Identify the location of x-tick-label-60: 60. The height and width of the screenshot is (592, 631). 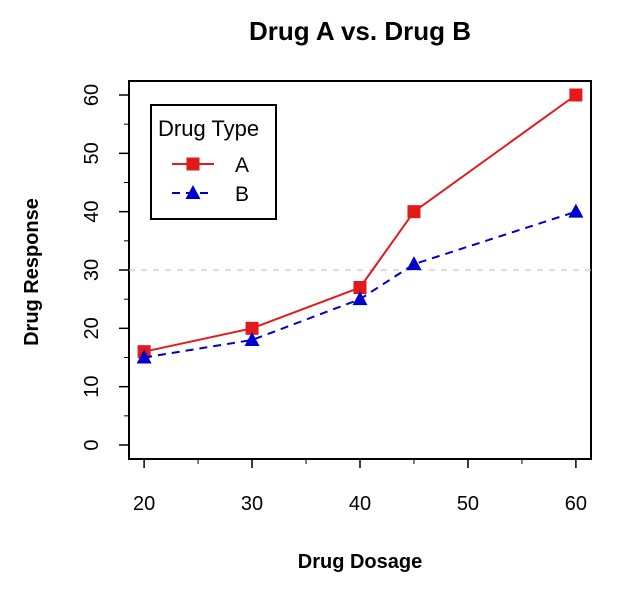
(576, 504).